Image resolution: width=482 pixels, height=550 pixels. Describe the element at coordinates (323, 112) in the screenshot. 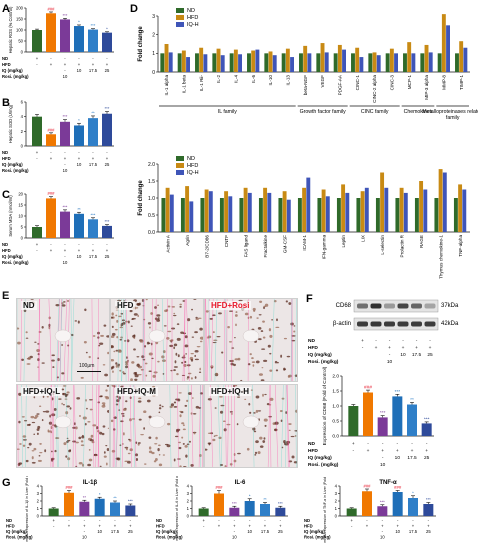

I see `group-label: Growth factor family` at that location.